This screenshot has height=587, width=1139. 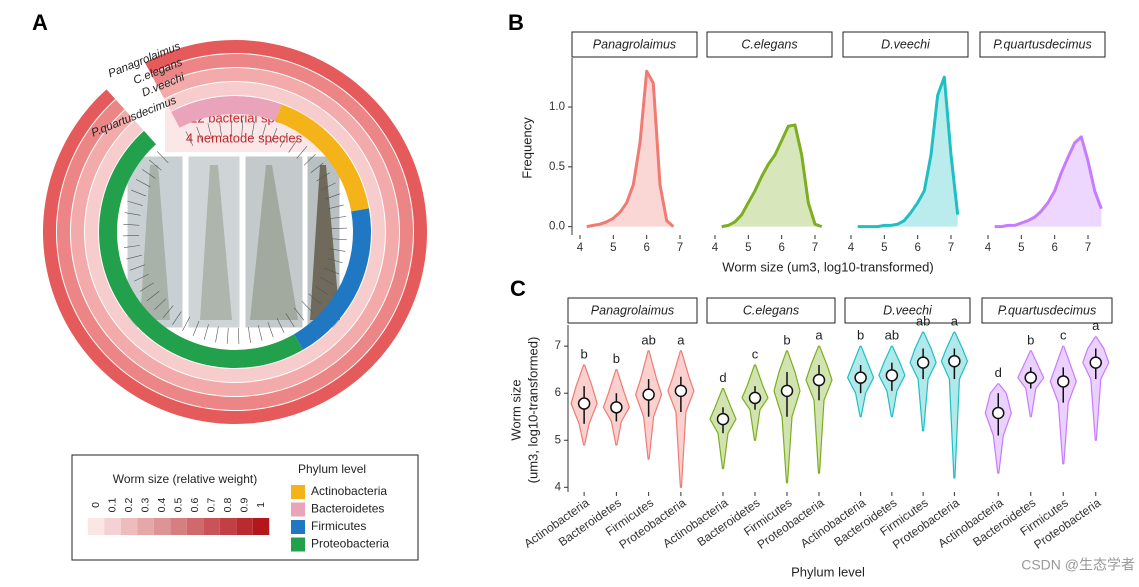 I want to click on watermark: CSDN @生态学者, so click(x=1078, y=565).